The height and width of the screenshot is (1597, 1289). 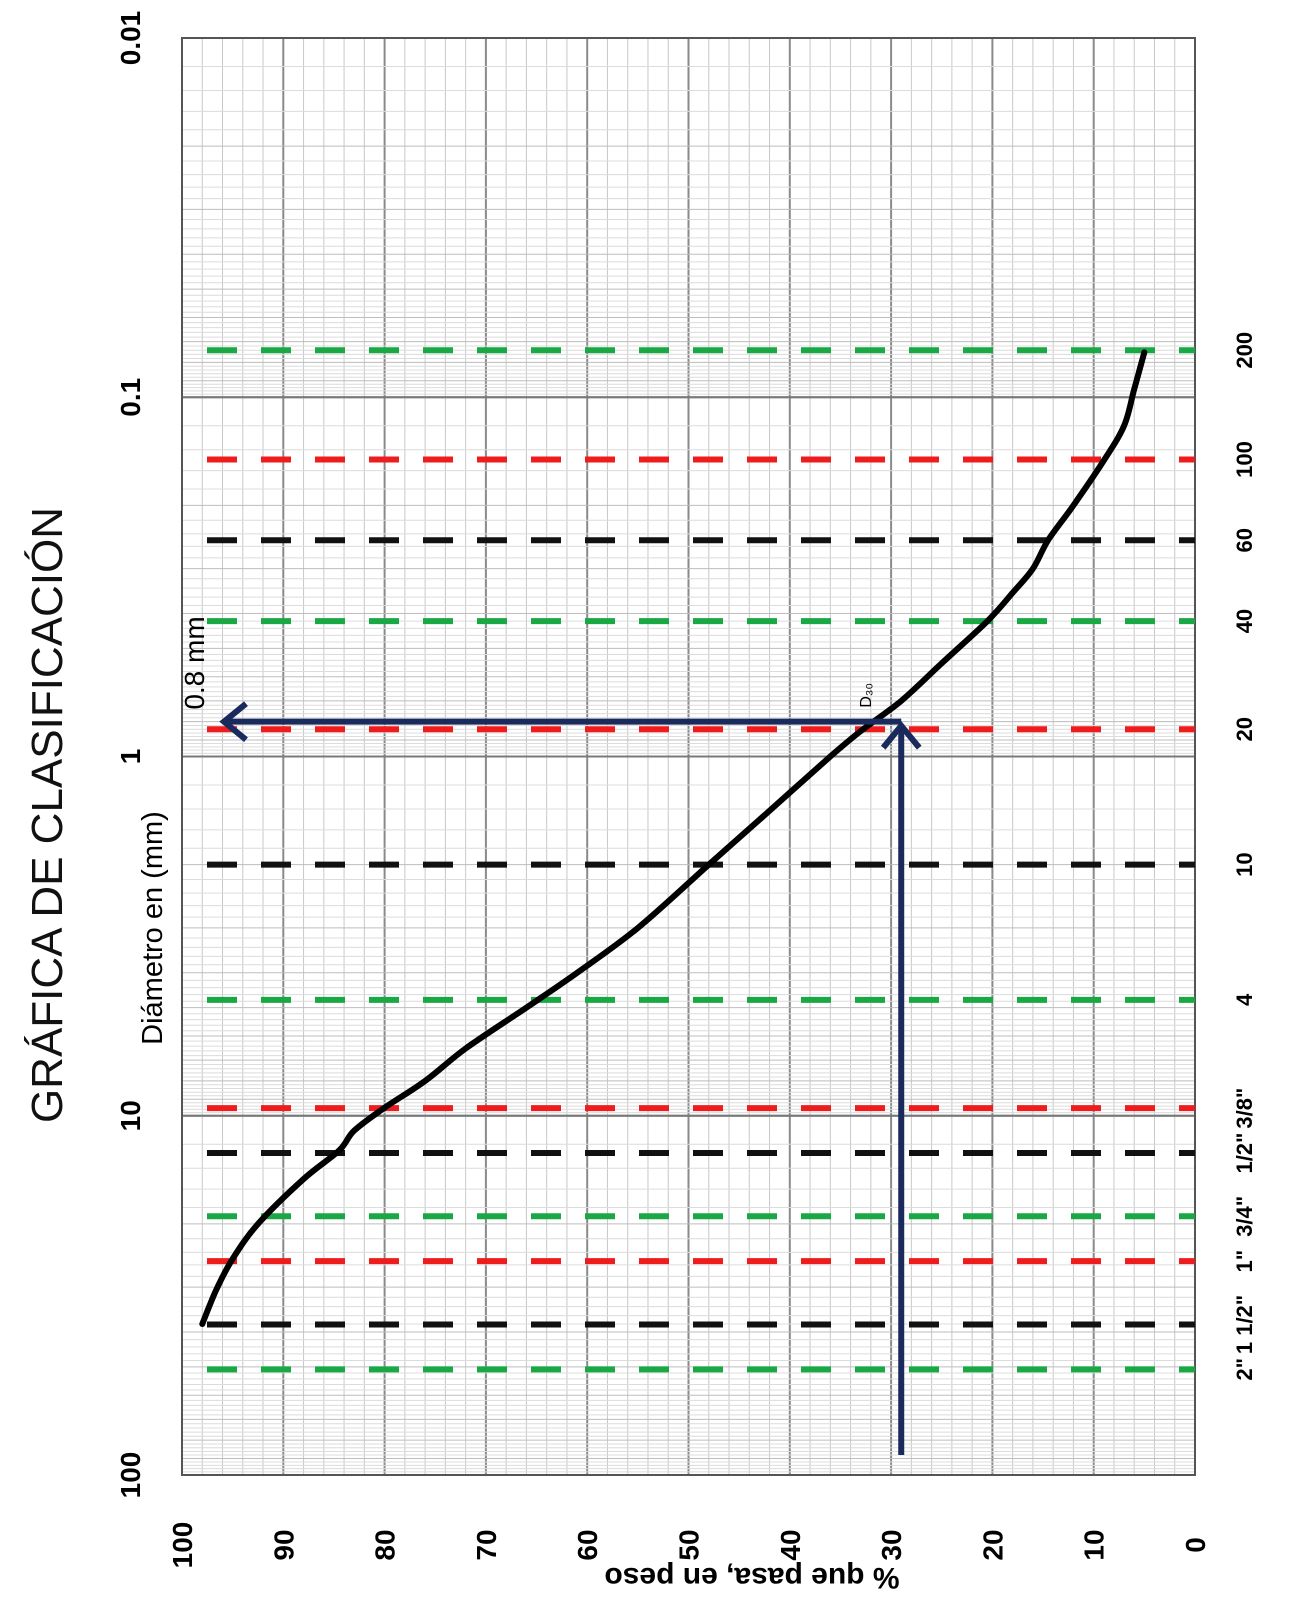 What do you see at coordinates (1244, 540) in the screenshot?
I see `sieve-label: 60` at bounding box center [1244, 540].